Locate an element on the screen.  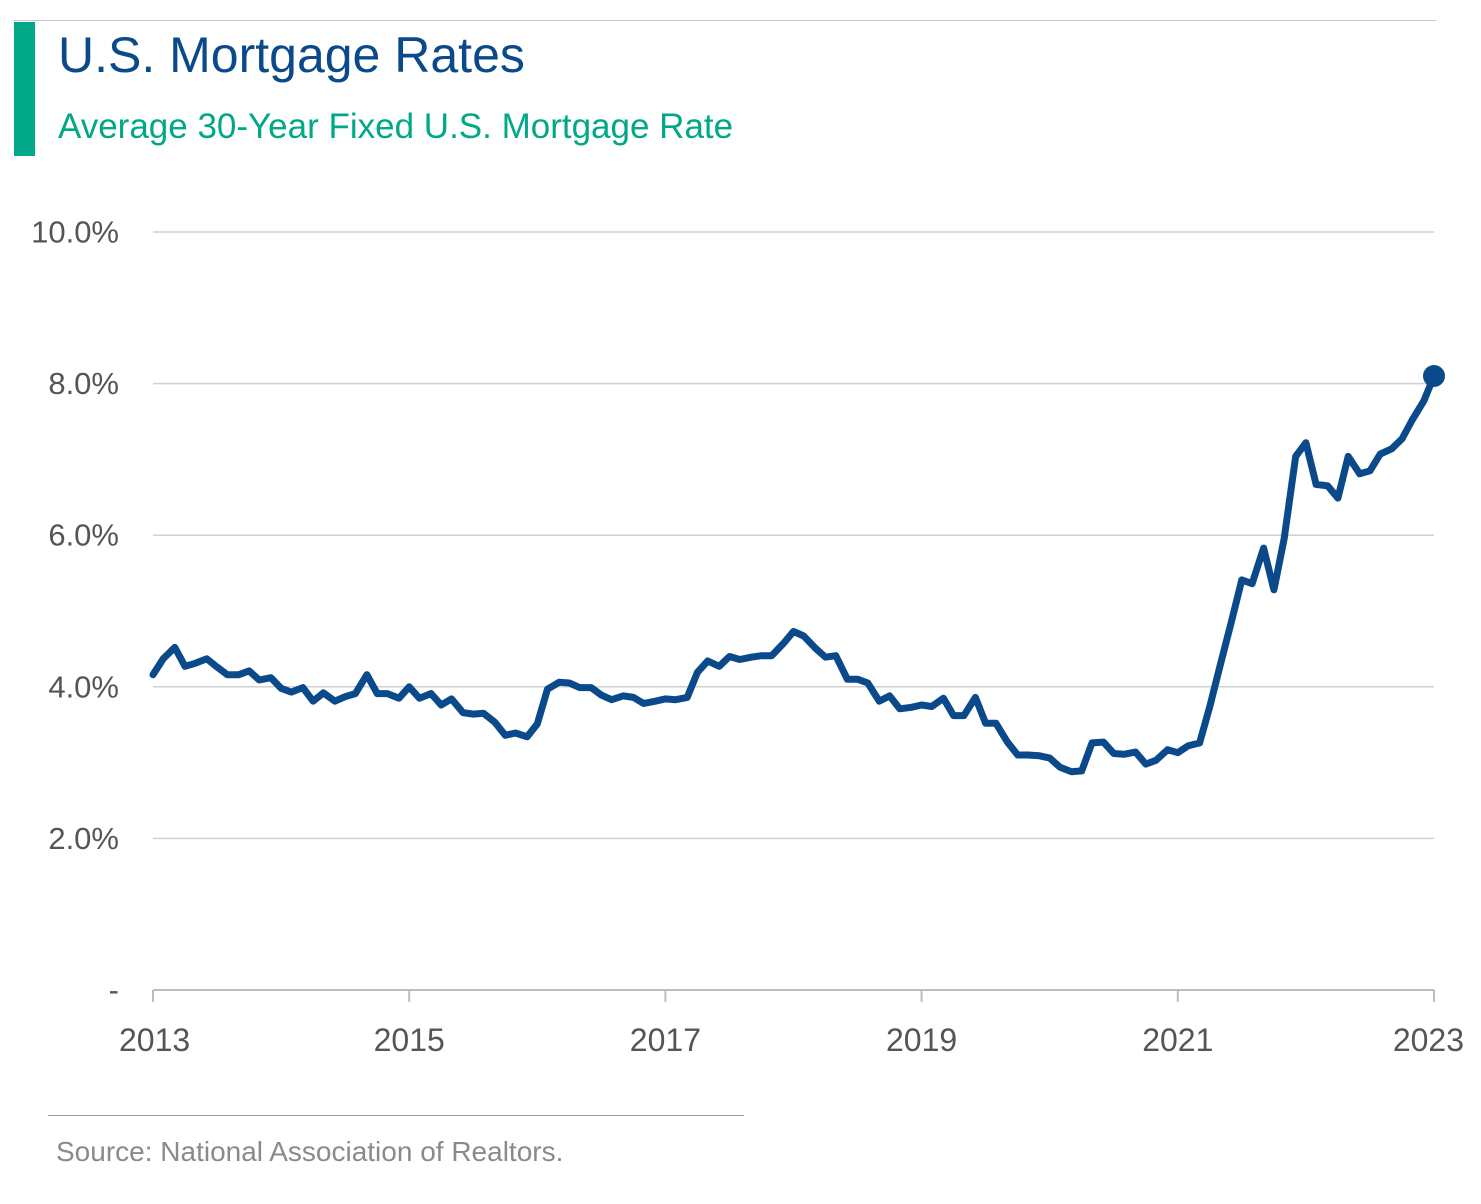
source-rule is located at coordinates (396, 1115).